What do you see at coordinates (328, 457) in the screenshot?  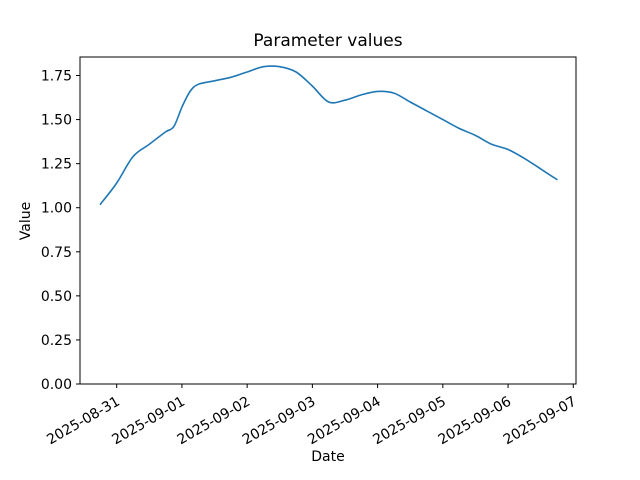 I see `x-axis-label: Date` at bounding box center [328, 457].